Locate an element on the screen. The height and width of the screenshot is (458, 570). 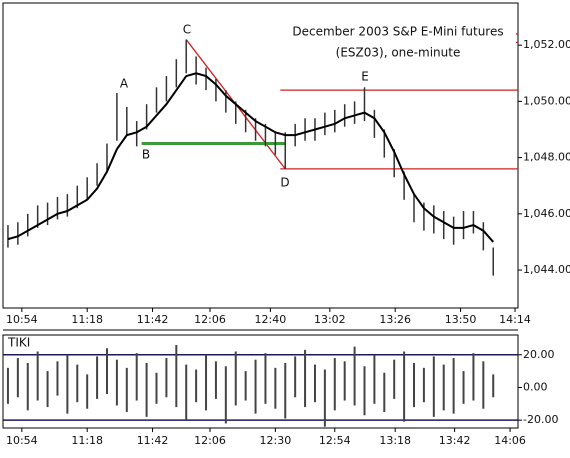
x-tick-label: 13:02 is located at coordinates (330, 319).